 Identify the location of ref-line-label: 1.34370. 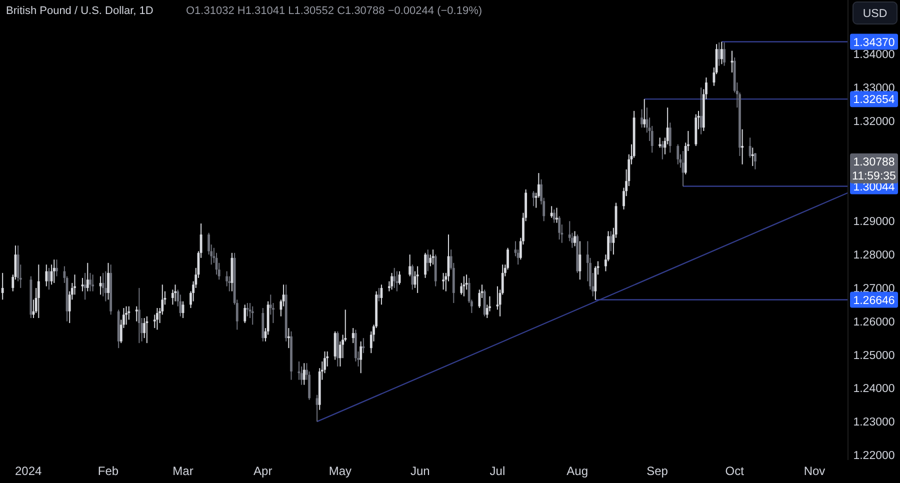
(874, 42).